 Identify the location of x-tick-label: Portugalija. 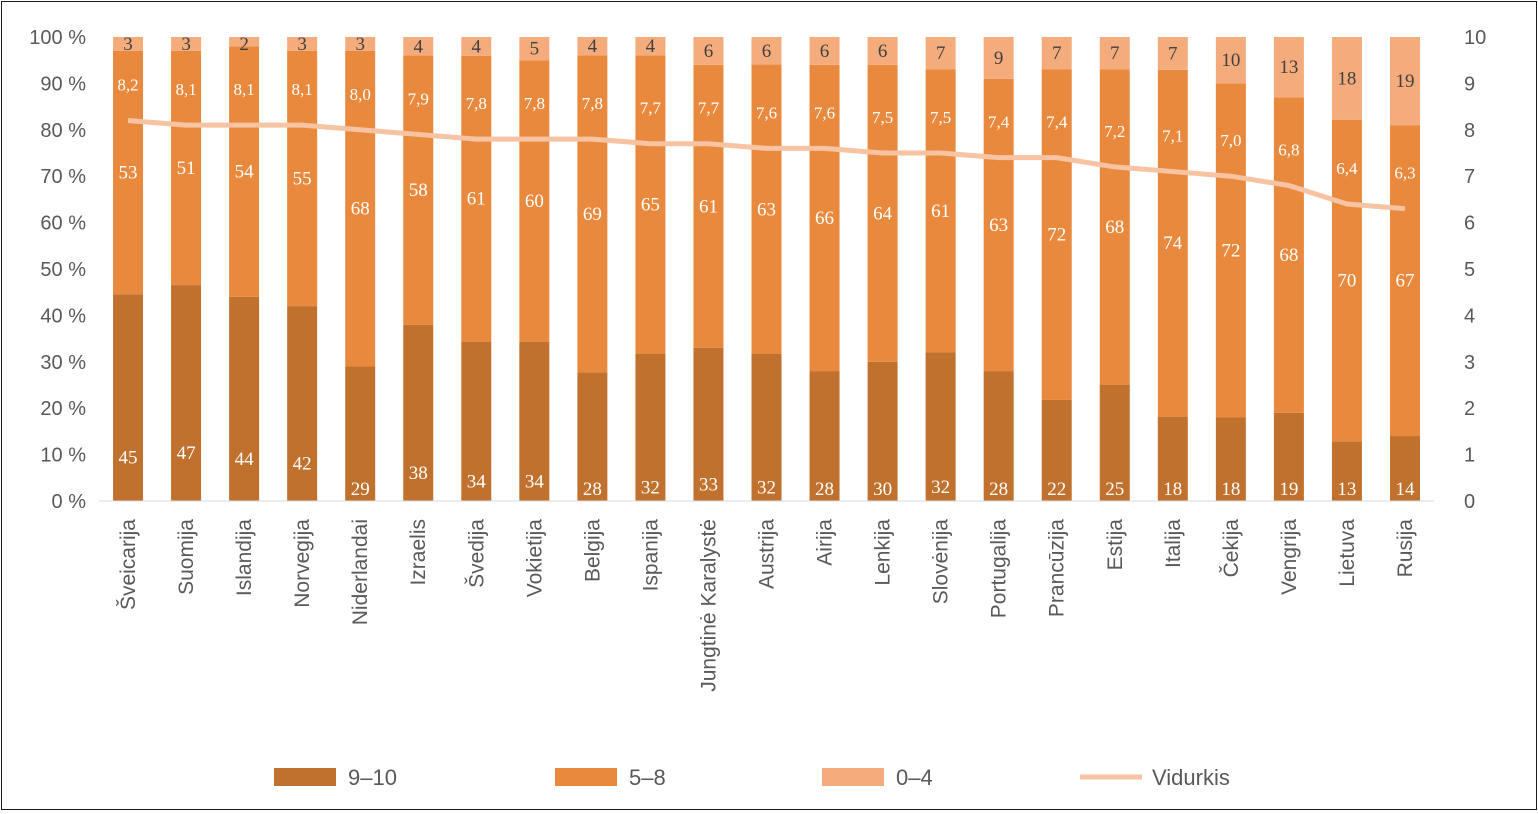
(999, 569).